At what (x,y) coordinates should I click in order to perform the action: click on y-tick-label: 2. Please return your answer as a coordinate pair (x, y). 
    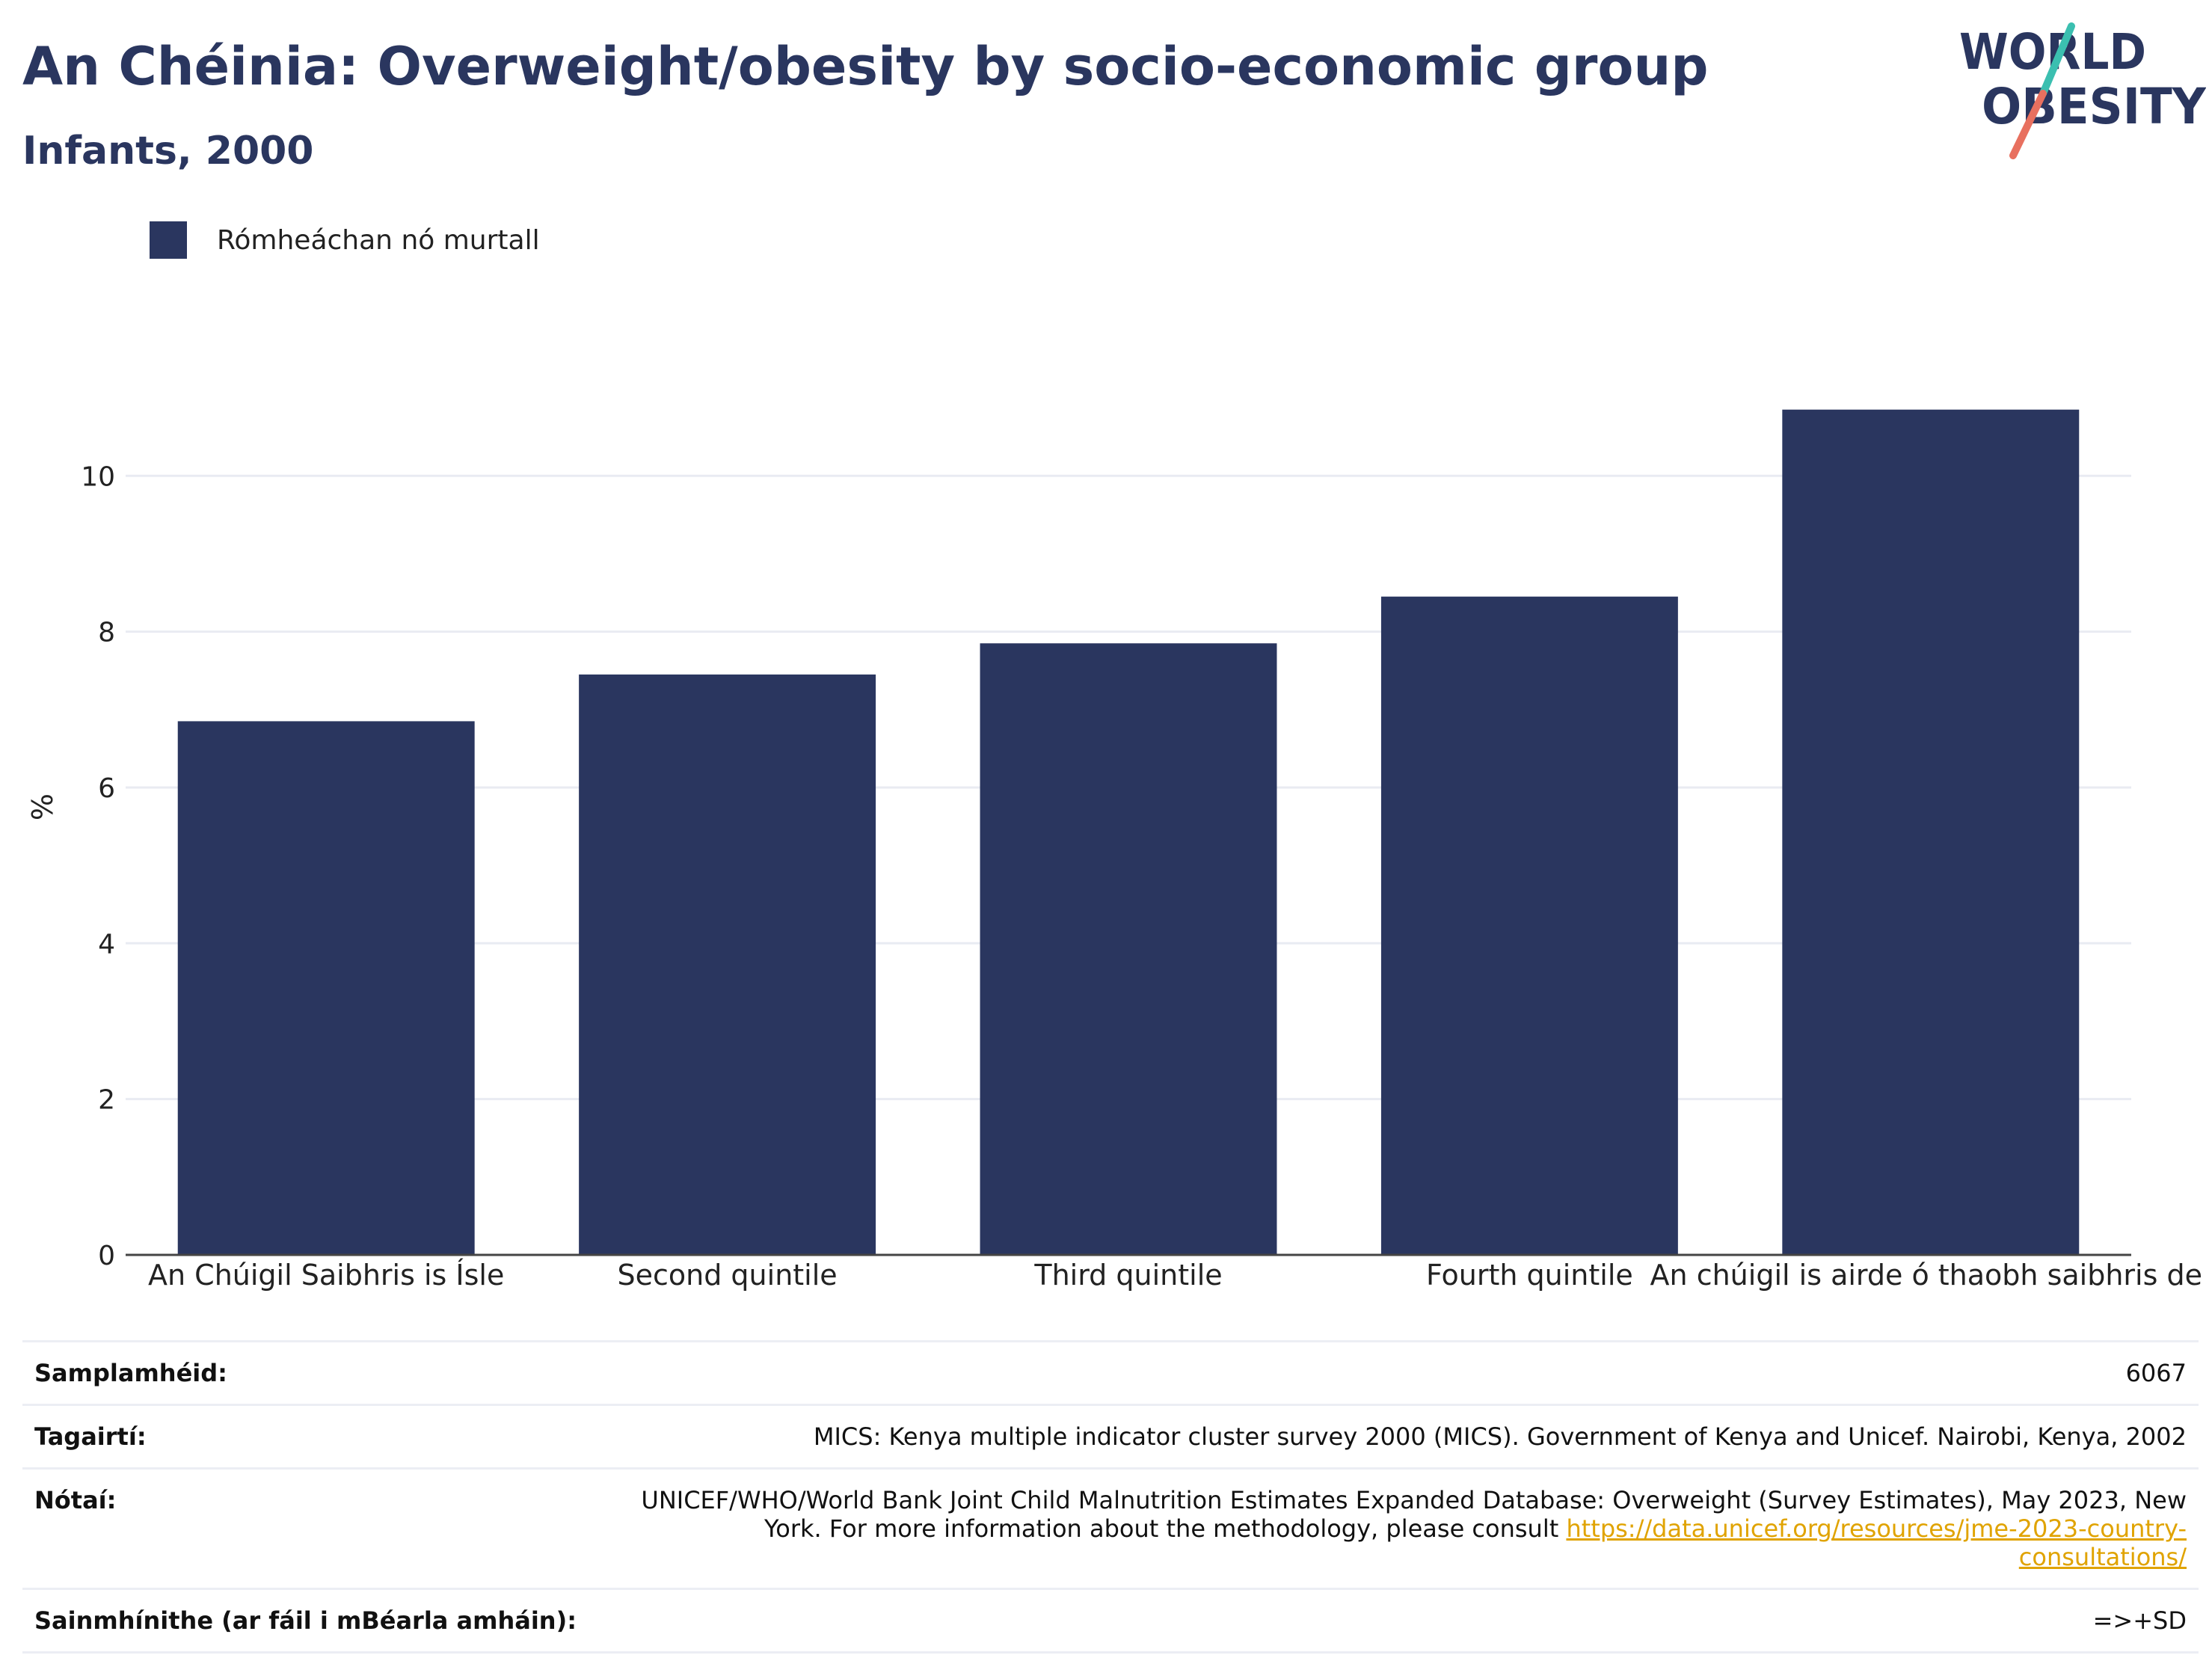
    Looking at the image, I should click on (106, 1100).